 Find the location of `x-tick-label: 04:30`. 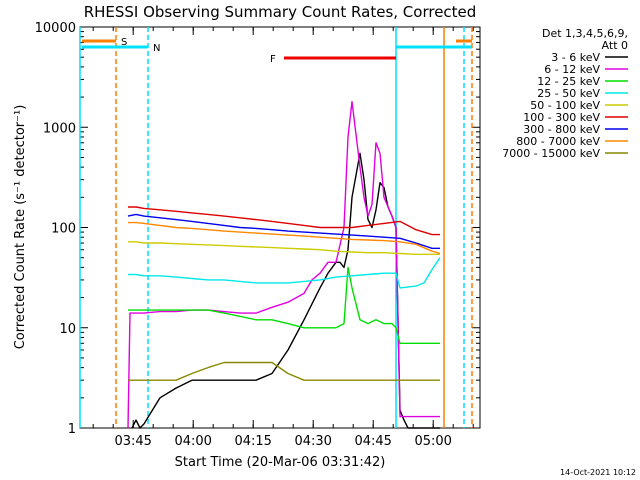

x-tick-label: 04:30 is located at coordinates (312, 441).